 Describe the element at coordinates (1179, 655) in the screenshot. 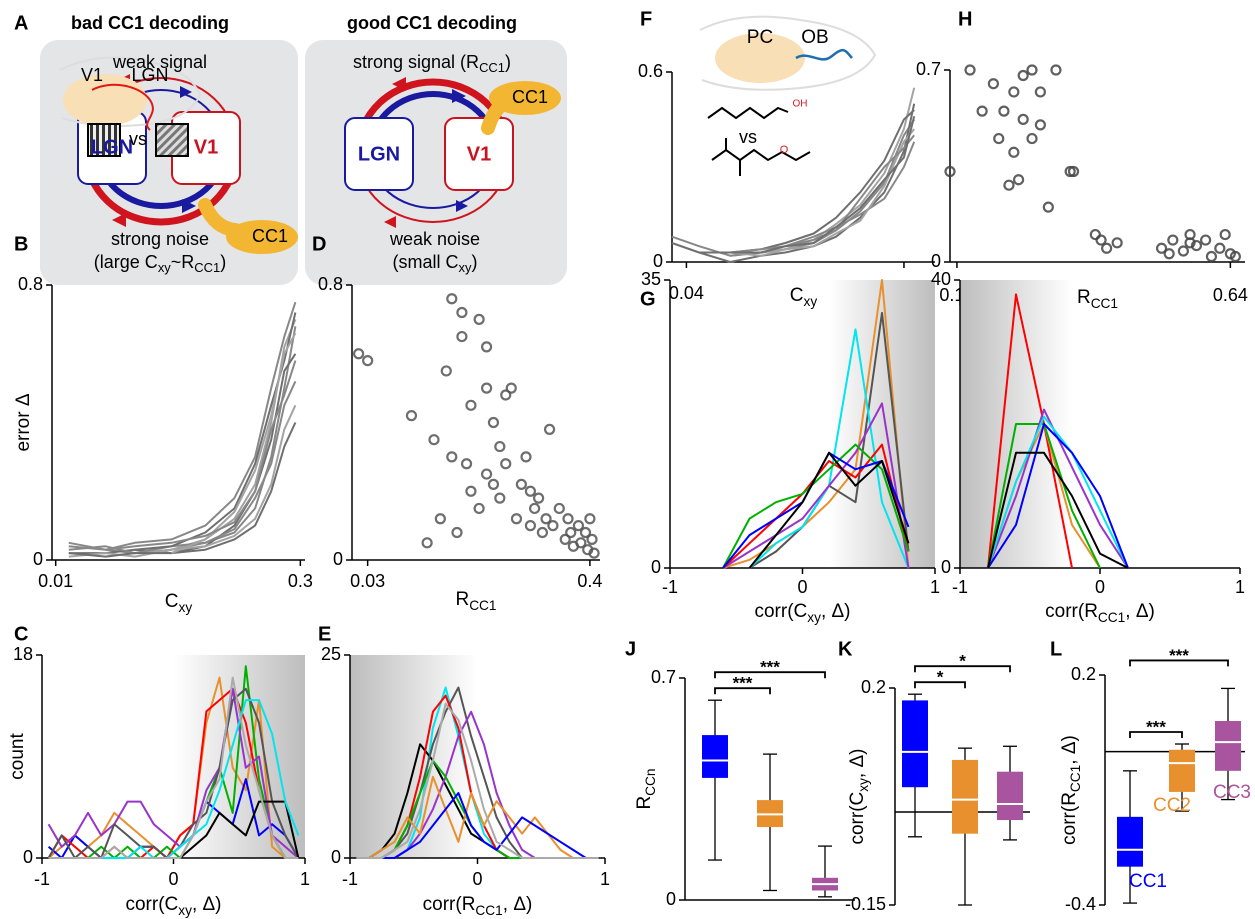

I see `significance-label: ***` at that location.